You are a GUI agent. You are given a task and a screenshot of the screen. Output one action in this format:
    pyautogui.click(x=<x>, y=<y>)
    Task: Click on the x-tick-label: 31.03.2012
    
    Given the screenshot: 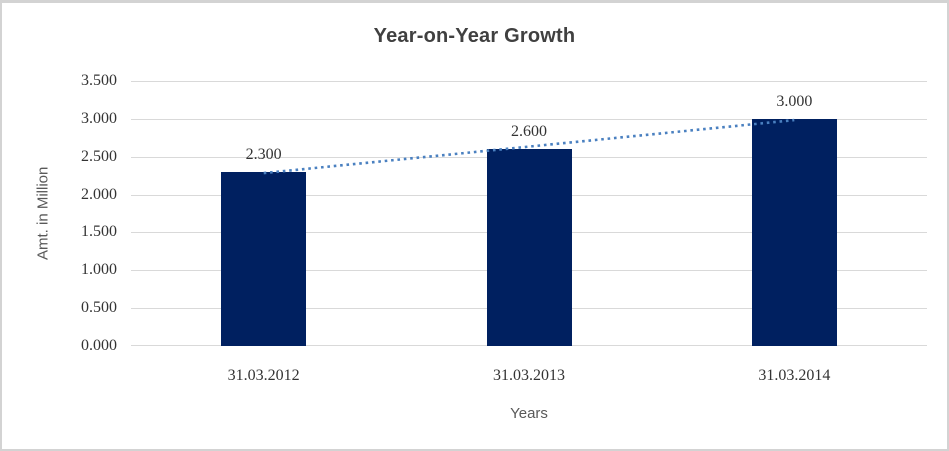 What is the action you would take?
    pyautogui.click(x=263, y=375)
    